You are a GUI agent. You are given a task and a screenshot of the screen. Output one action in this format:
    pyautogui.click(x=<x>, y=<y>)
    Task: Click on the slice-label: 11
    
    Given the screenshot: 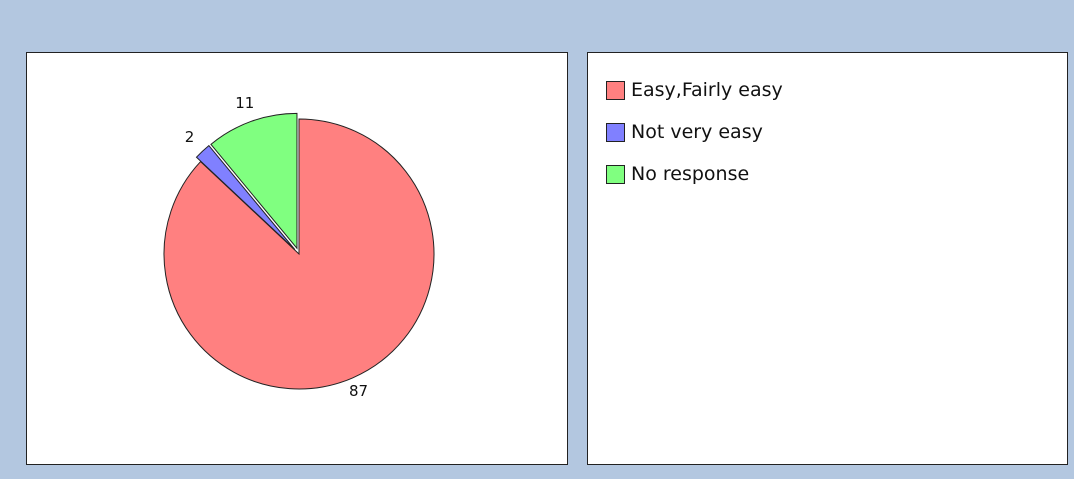 What is the action you would take?
    pyautogui.click(x=244, y=103)
    